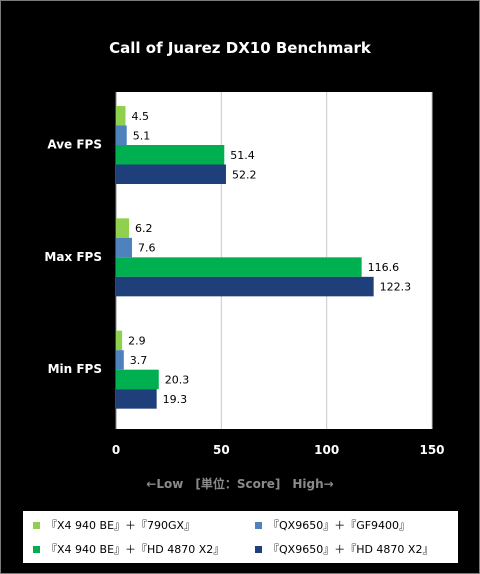 The width and height of the screenshot is (480, 574). What do you see at coordinates (240, 48) in the screenshot?
I see `chart-title: Call of Juarez DX10 Benchmark` at bounding box center [240, 48].